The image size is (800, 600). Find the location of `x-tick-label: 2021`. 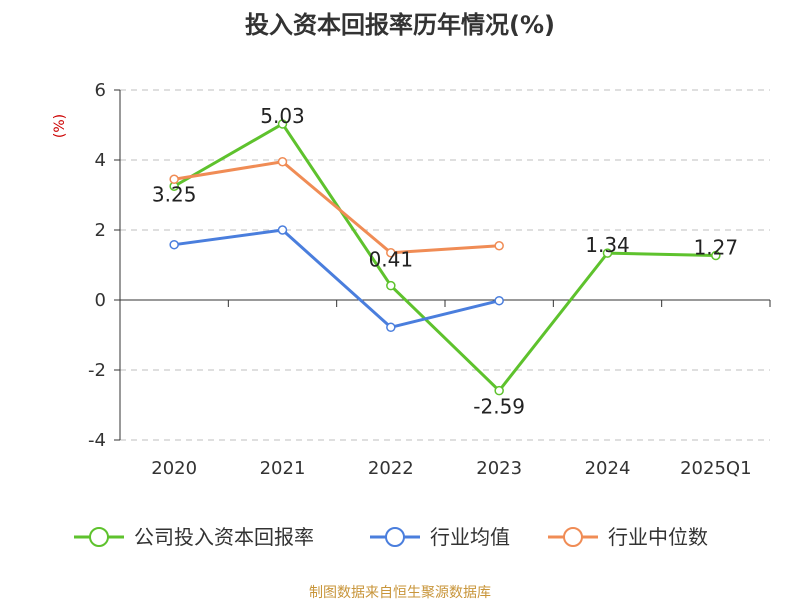

x-tick-label: 2021 is located at coordinates (283, 468).